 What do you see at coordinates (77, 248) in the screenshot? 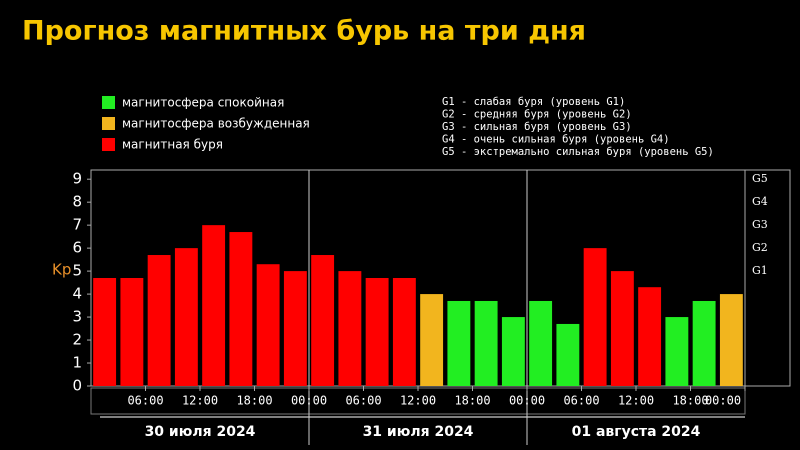
I see `y-tick-label: 6` at bounding box center [77, 248].